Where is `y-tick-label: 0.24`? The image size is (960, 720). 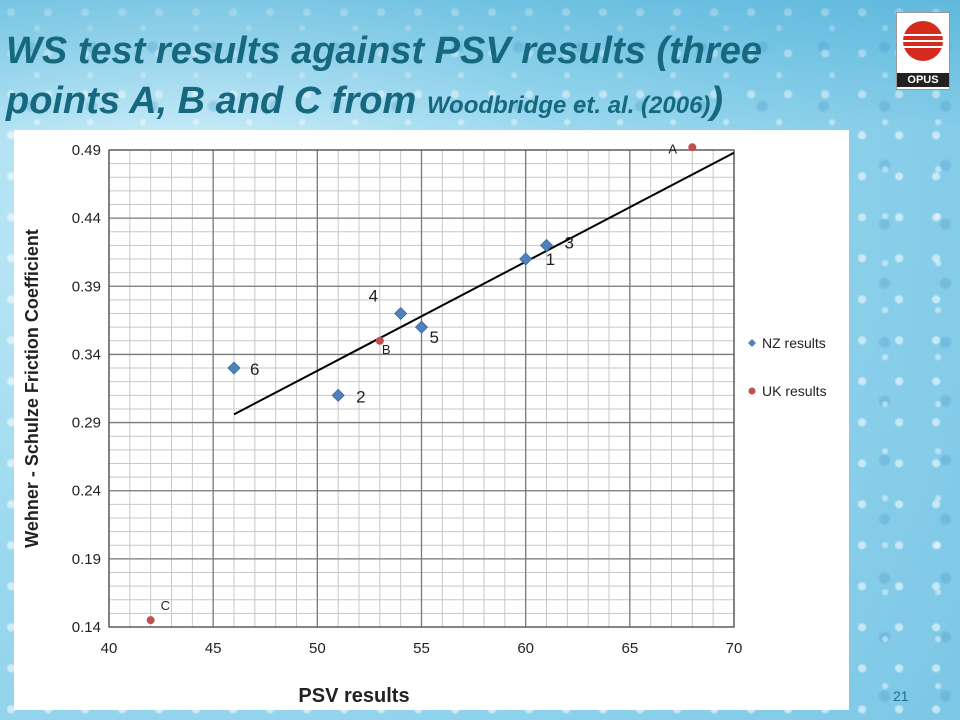
y-tick-label: 0.24 is located at coordinates (86, 491).